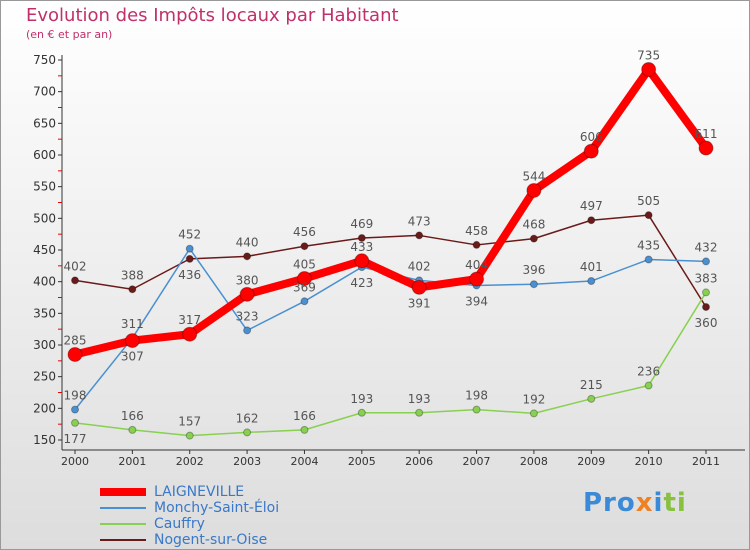 This screenshot has width=750, height=550. Describe the element at coordinates (44, 218) in the screenshot. I see `y-tick-label: 500` at that location.